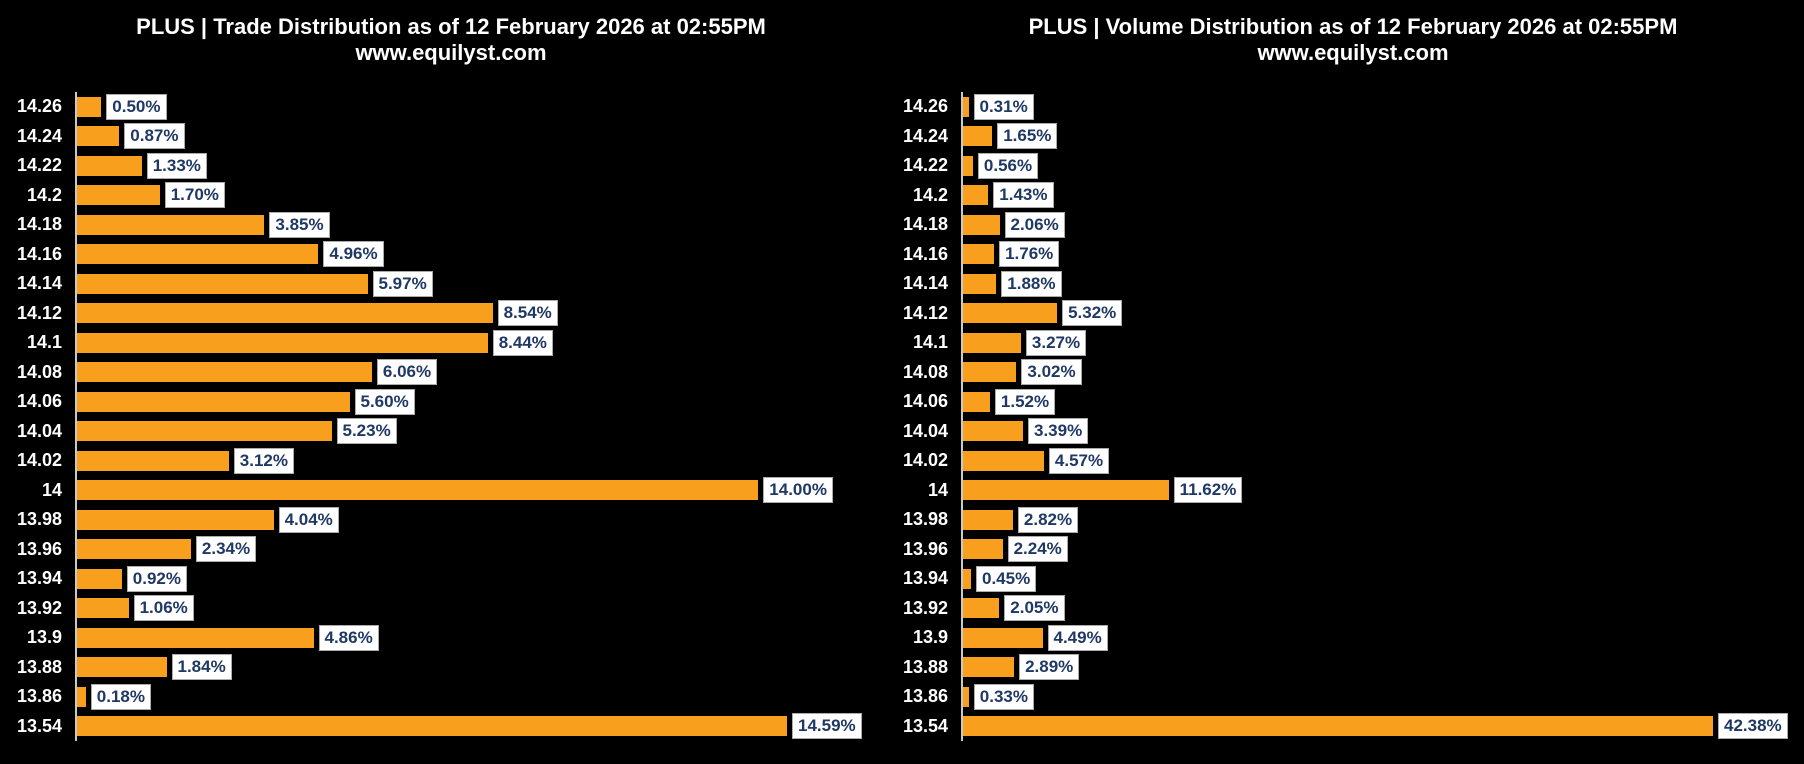 Image resolution: width=1804 pixels, height=764 pixels. What do you see at coordinates (827, 726) in the screenshot?
I see `value-label: 14.59%` at bounding box center [827, 726].